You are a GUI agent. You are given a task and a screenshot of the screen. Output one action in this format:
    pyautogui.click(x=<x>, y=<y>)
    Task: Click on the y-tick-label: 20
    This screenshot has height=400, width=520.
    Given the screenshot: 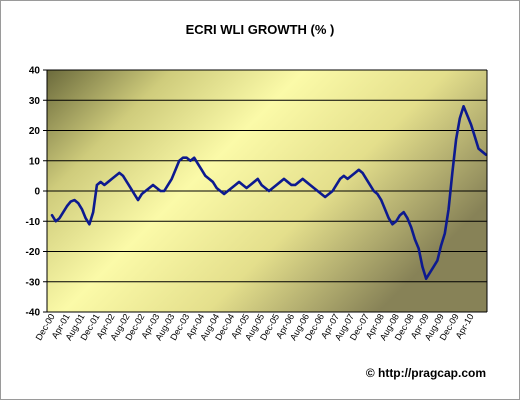 What is the action you would take?
    pyautogui.click(x=35, y=131)
    